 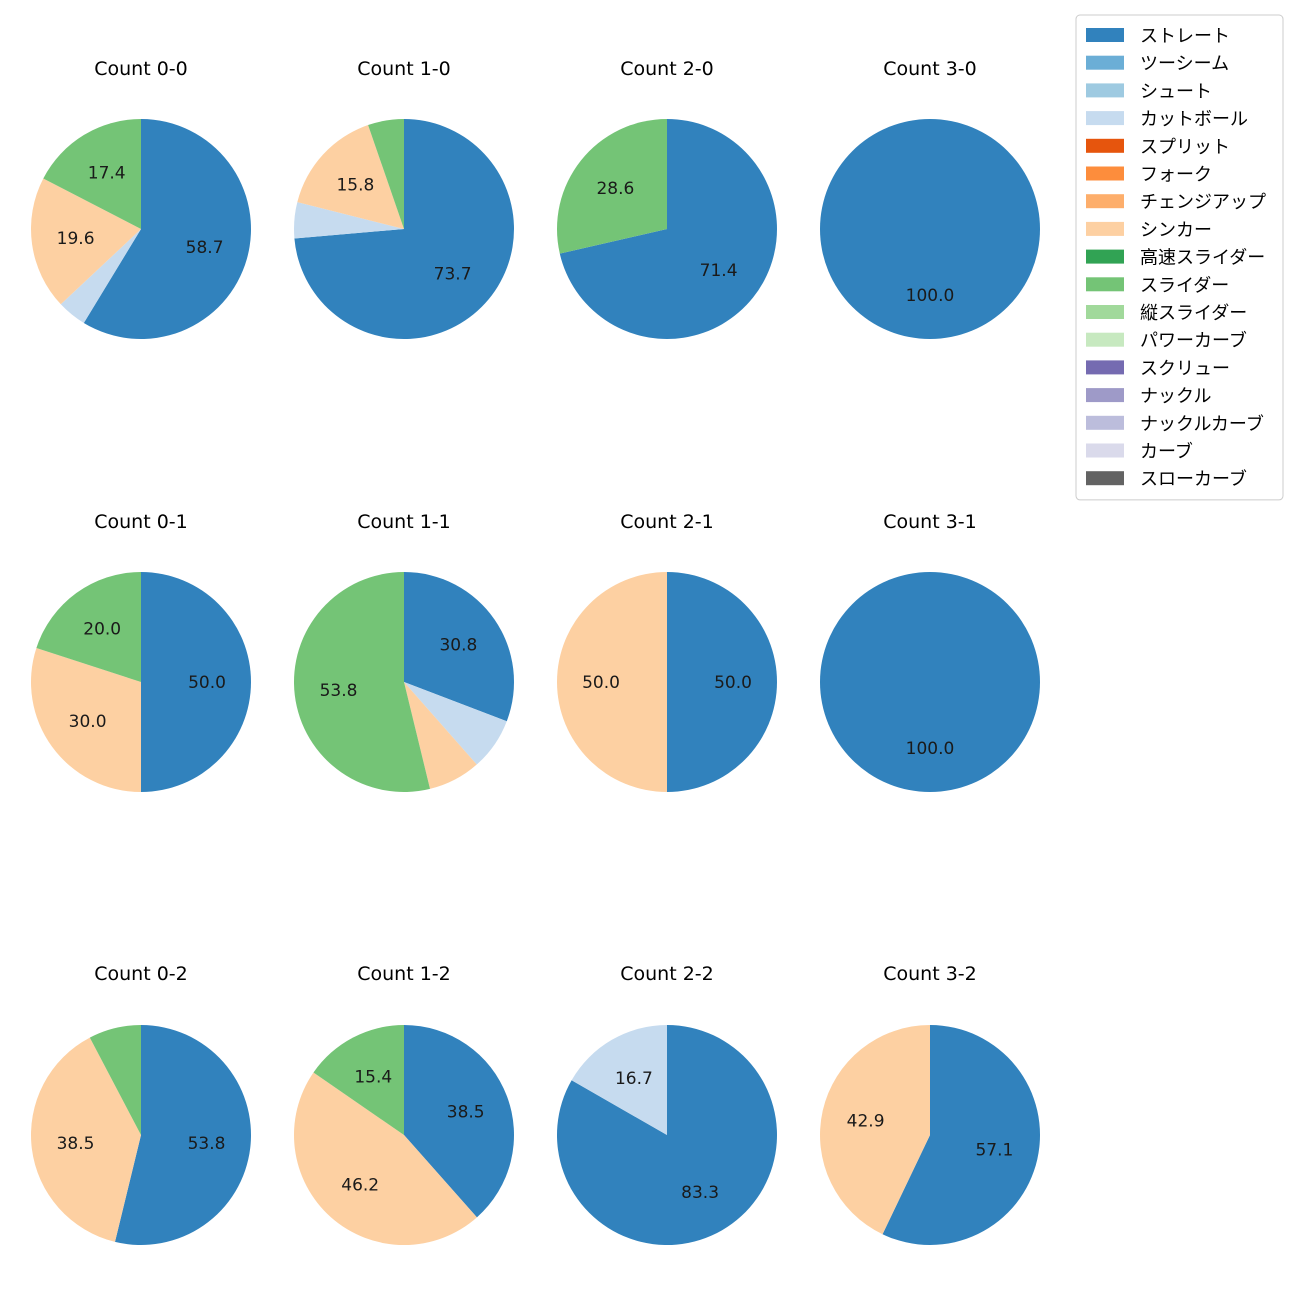 What do you see at coordinates (930, 651) in the screenshot?
I see `pie-panel: Count 3-1 100.0` at bounding box center [930, 651].